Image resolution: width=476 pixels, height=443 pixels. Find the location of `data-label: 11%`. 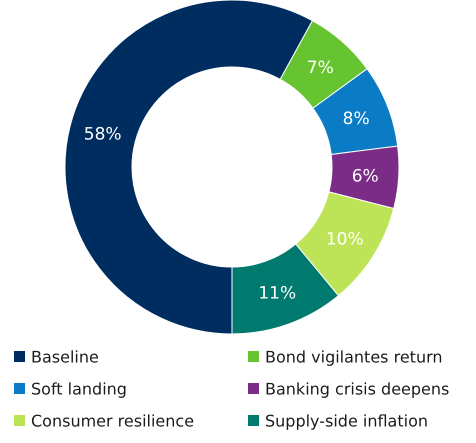

data-label: 11% is located at coordinates (277, 294).